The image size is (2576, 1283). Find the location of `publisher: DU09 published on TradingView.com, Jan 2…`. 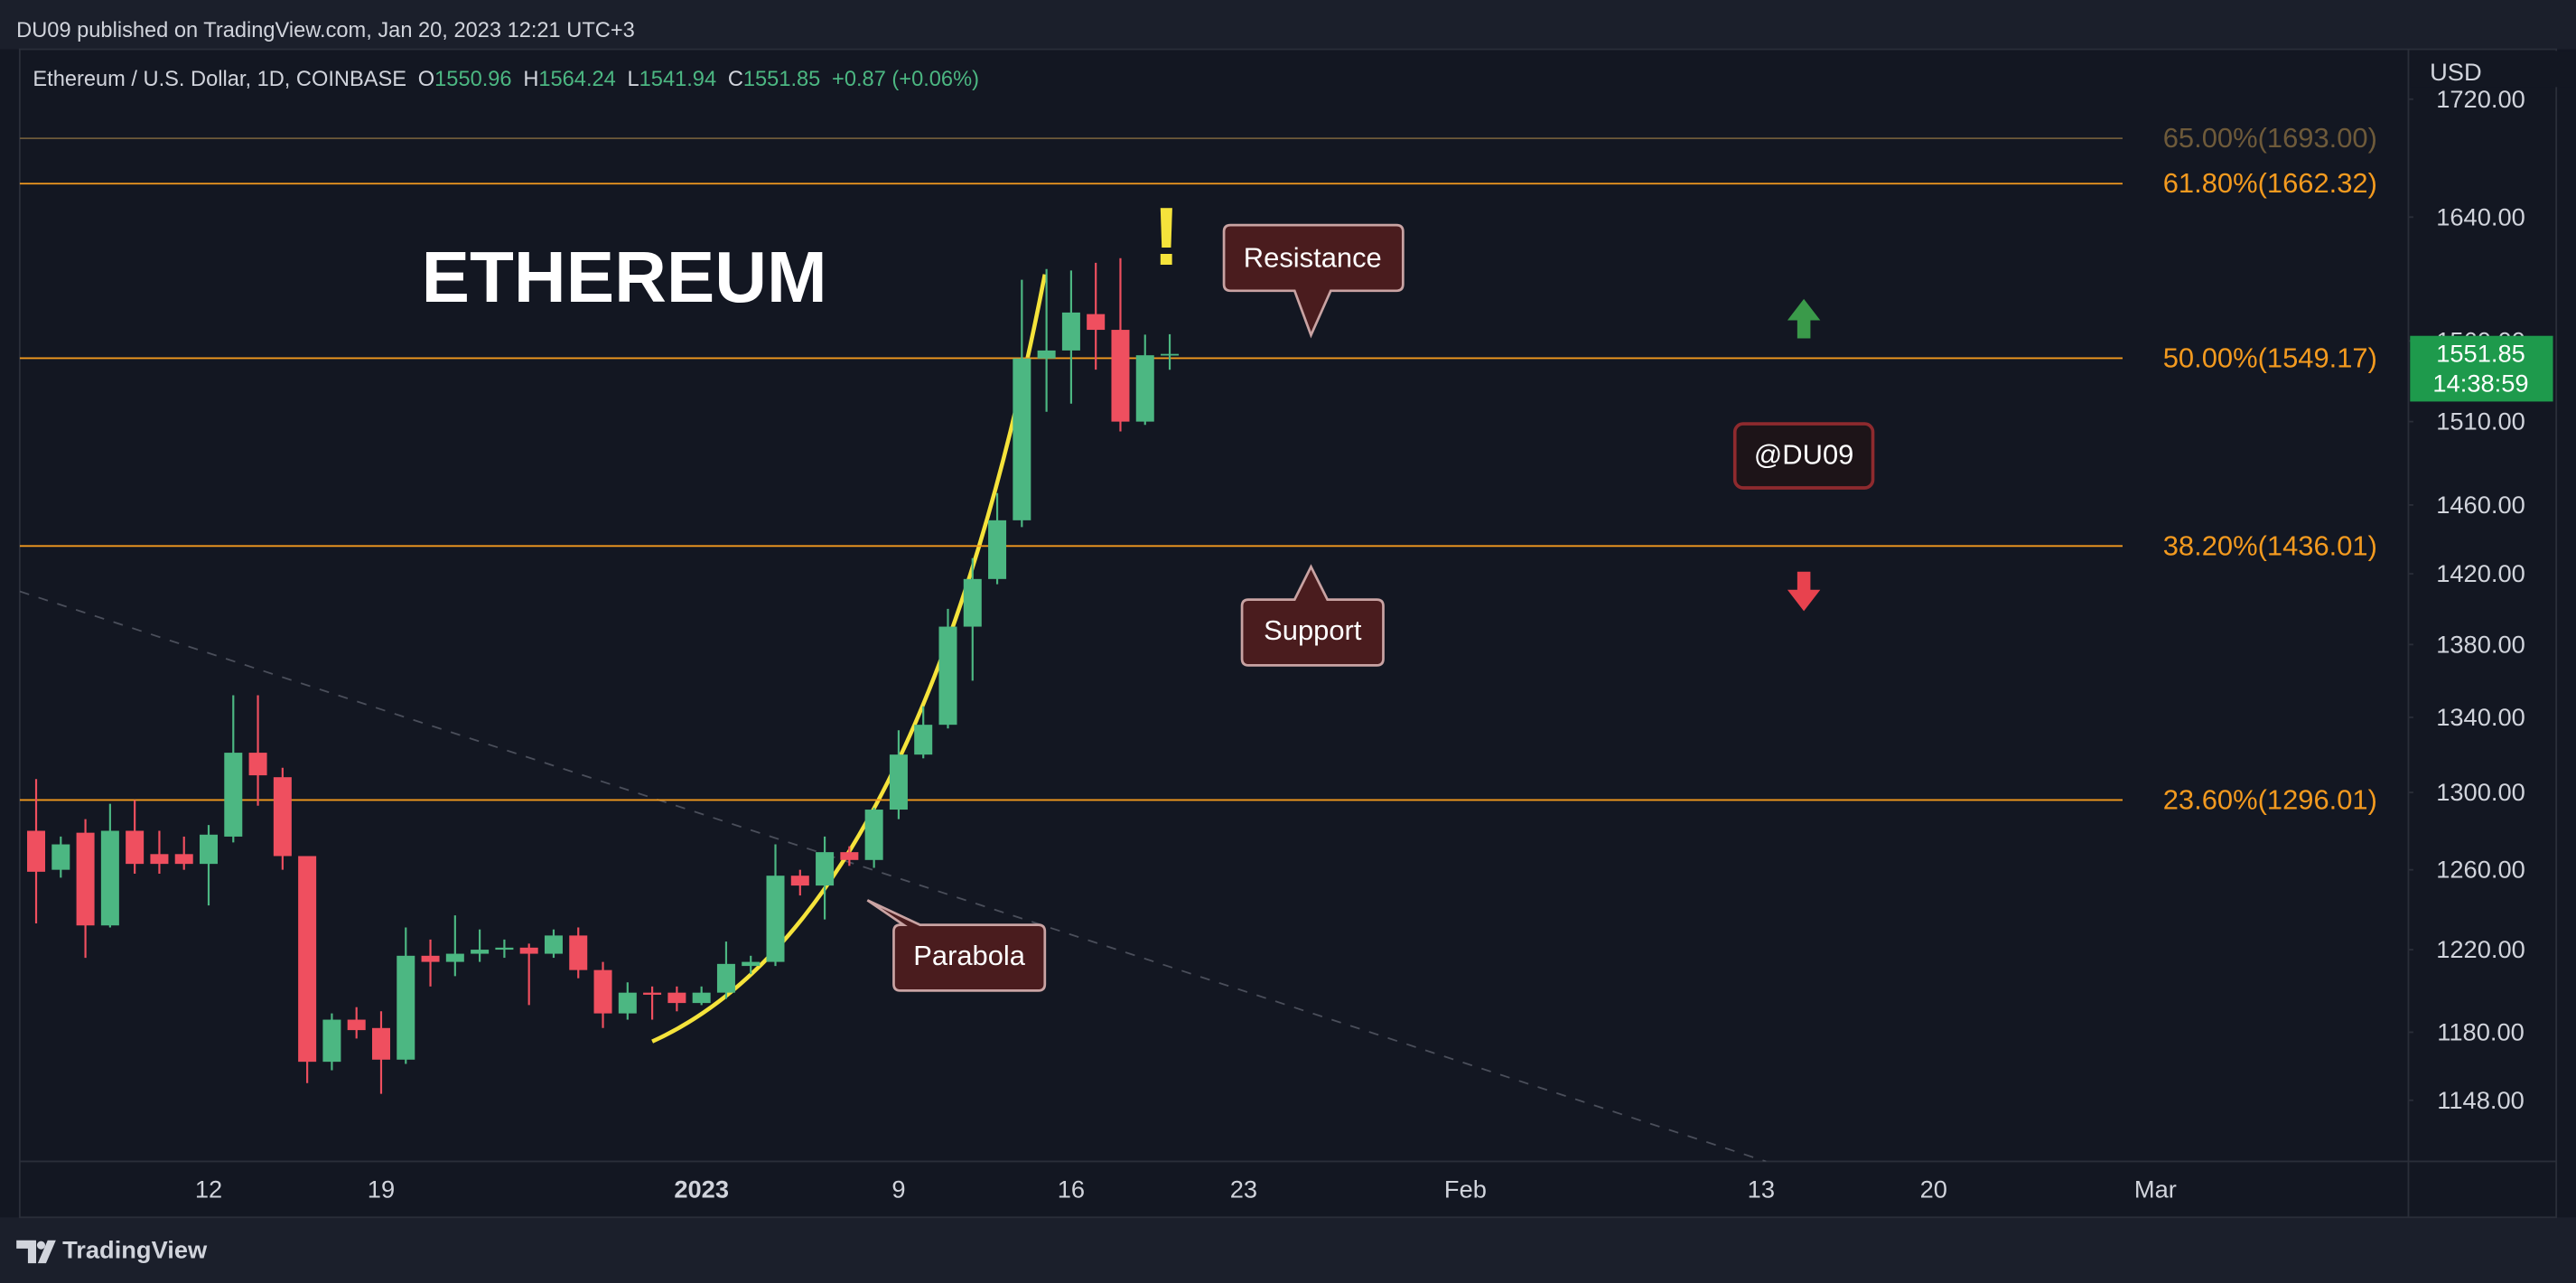

publisher: DU09 published on TradingView.com, Jan 2… is located at coordinates (325, 30).